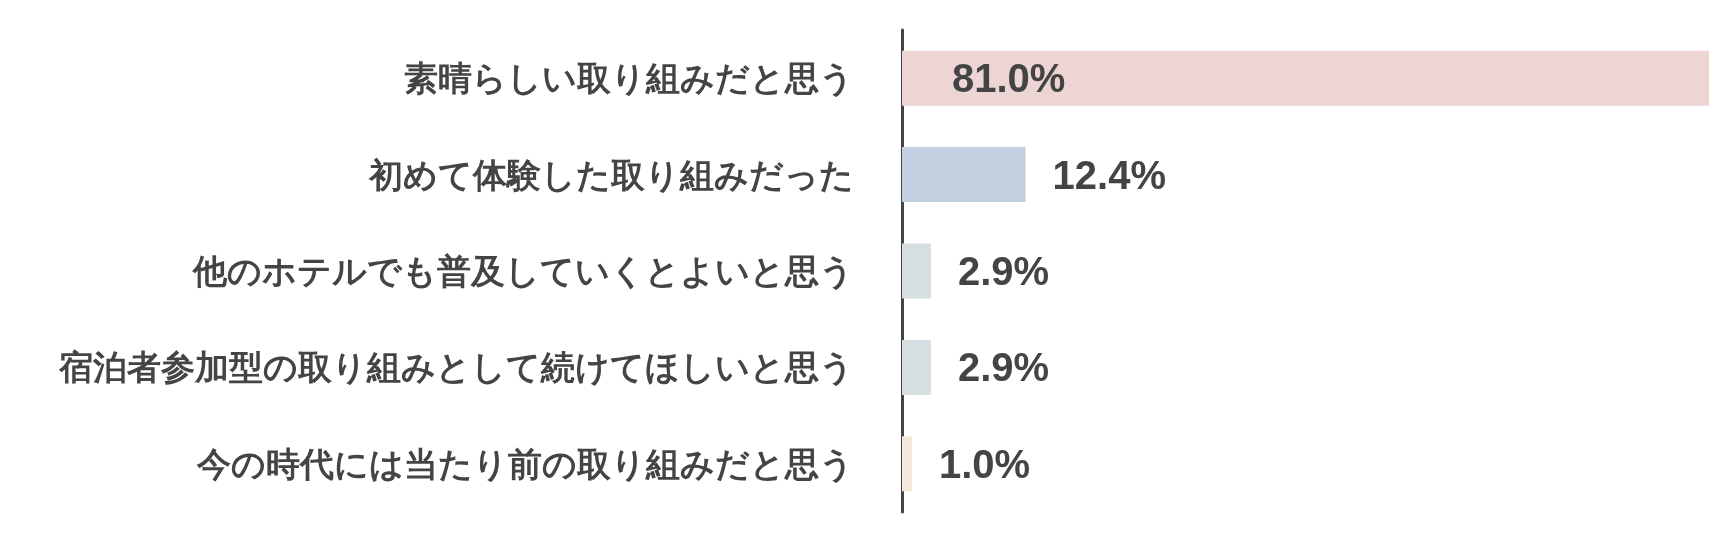  Describe the element at coordinates (523, 271) in the screenshot. I see `y-tick-label: 他のホテルでも普及していくとよいと思う` at that location.